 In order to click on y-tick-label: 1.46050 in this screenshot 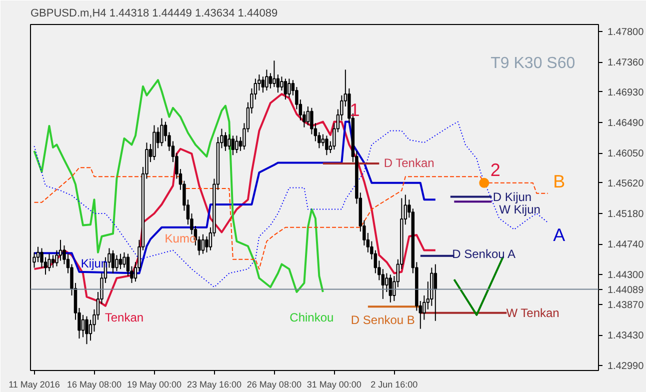, I will do `click(626, 154)`.